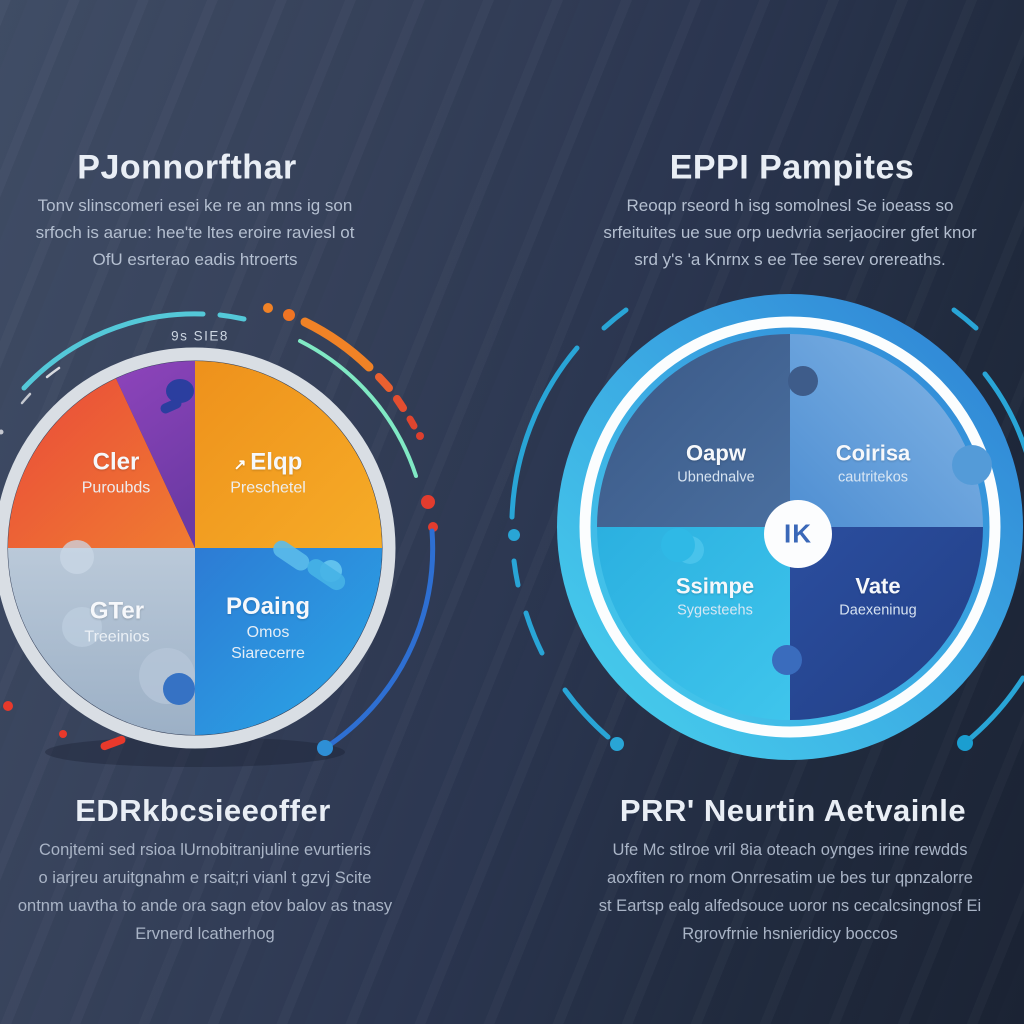 This screenshot has width=1024, height=1024. I want to click on cyan-arc-bottom-right, so click(993, 710).